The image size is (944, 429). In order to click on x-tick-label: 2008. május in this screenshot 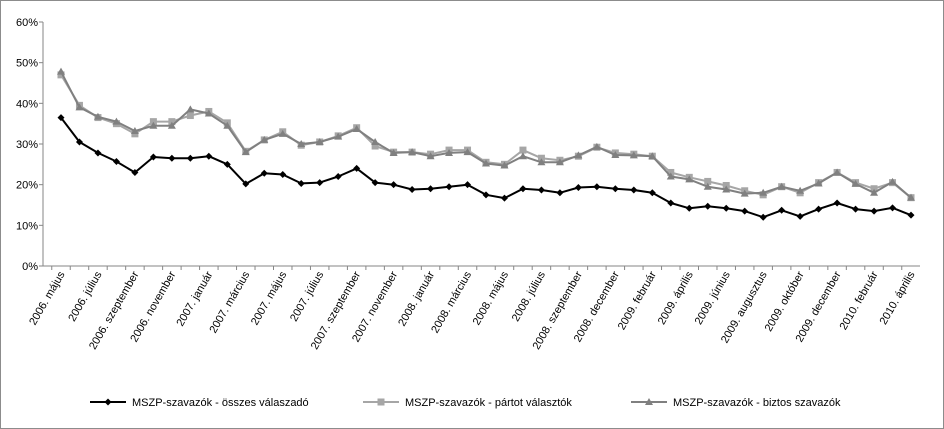, I will do `click(491, 298)`.